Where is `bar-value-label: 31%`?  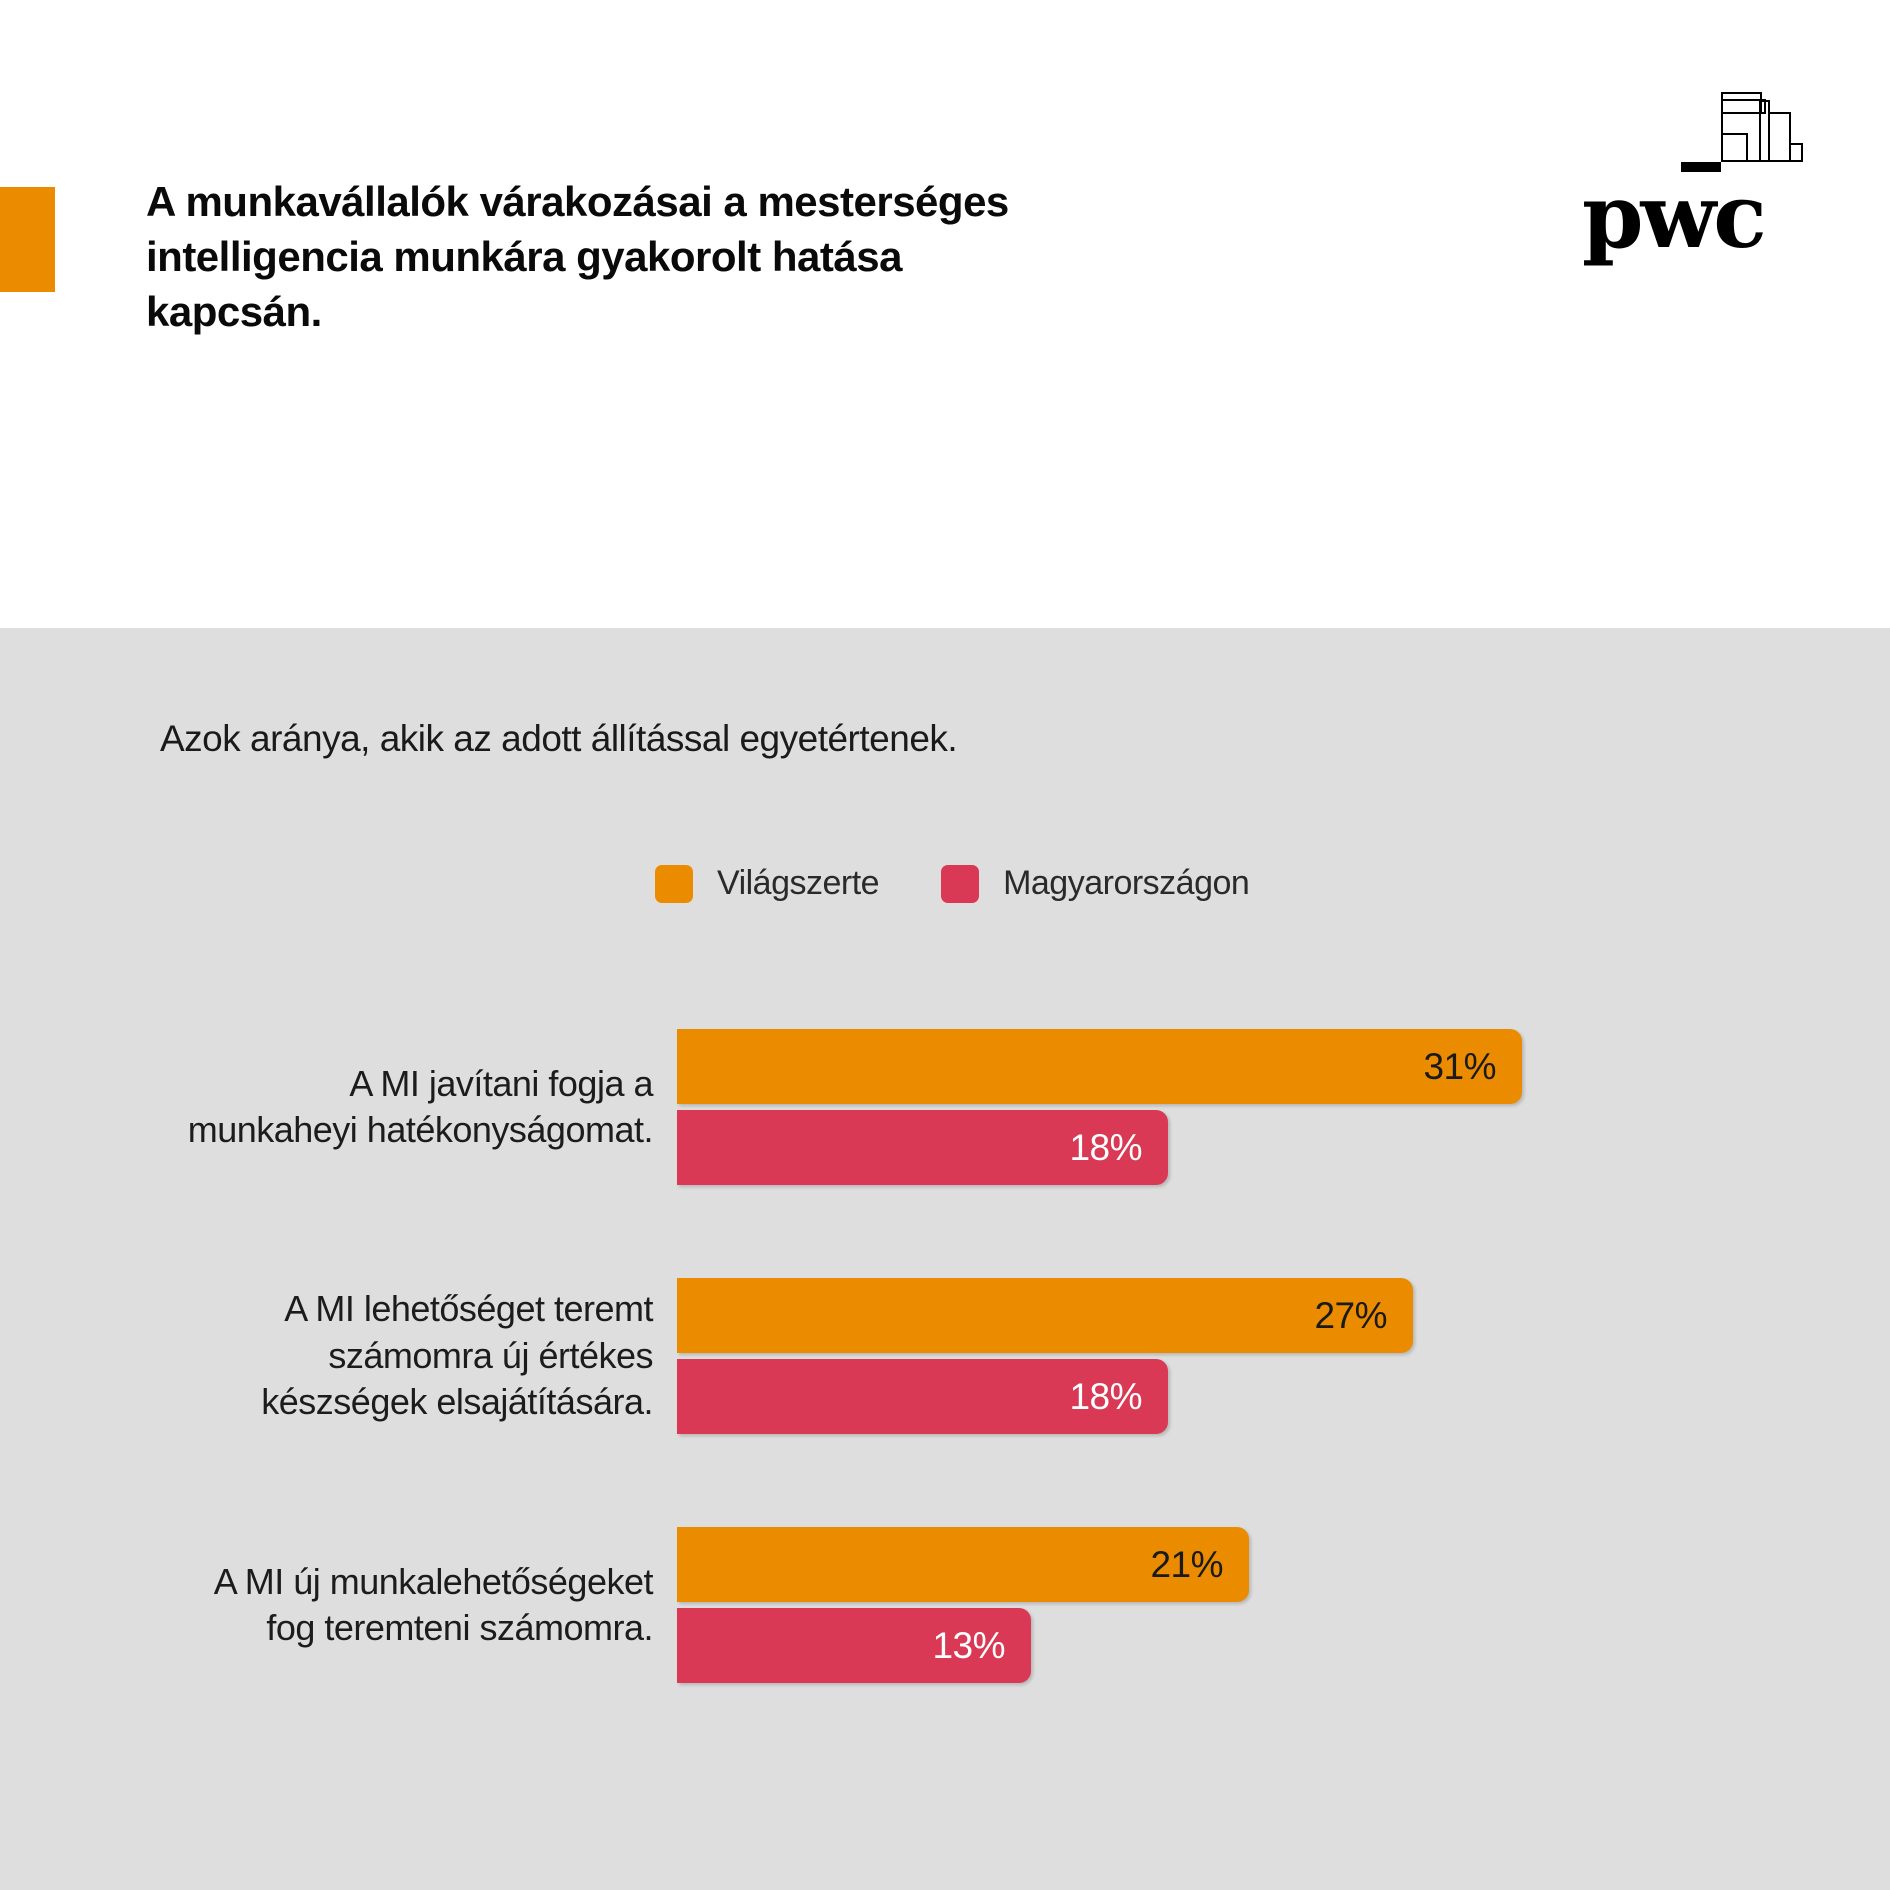
bar-value-label: 31% is located at coordinates (1459, 1066).